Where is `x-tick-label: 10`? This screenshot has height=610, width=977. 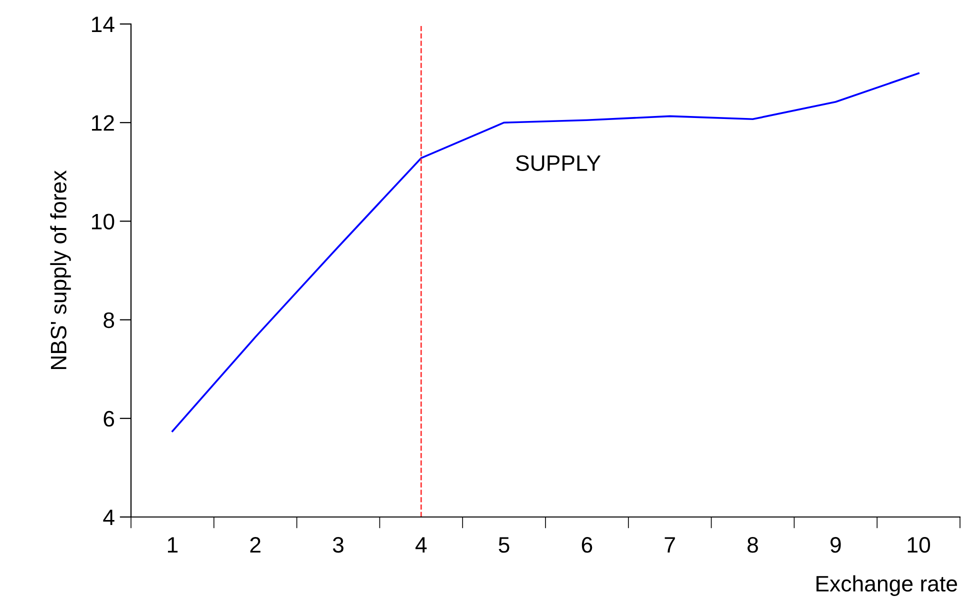
x-tick-label: 10 is located at coordinates (919, 545).